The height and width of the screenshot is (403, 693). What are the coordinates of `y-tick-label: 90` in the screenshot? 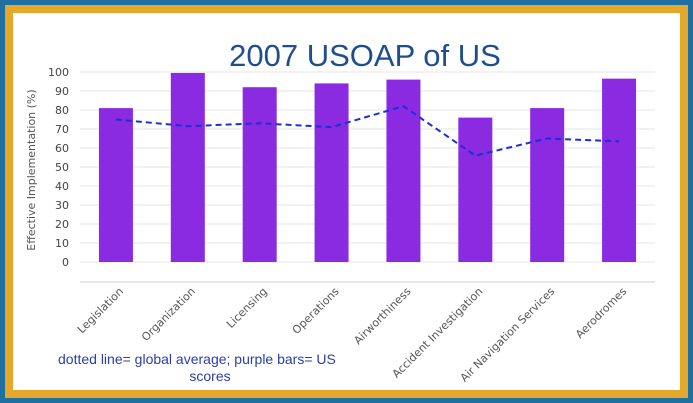 It's located at (62, 91).